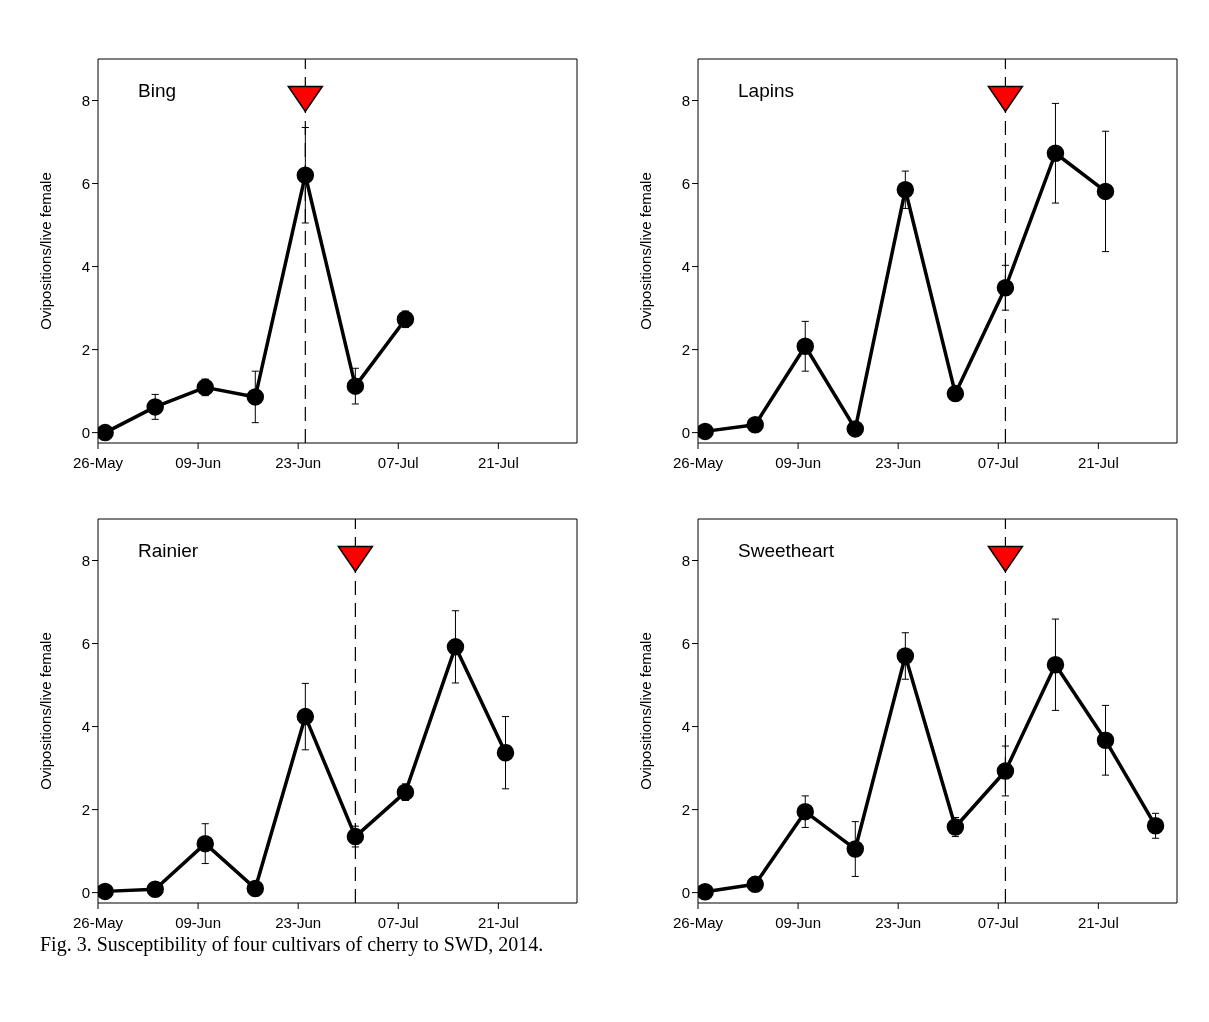 Image resolution: width=1209 pixels, height=1022 pixels. I want to click on caption: Fig. 3. Susceptibility of four cultivars of cherry to SWD, 2014., so click(292, 944).